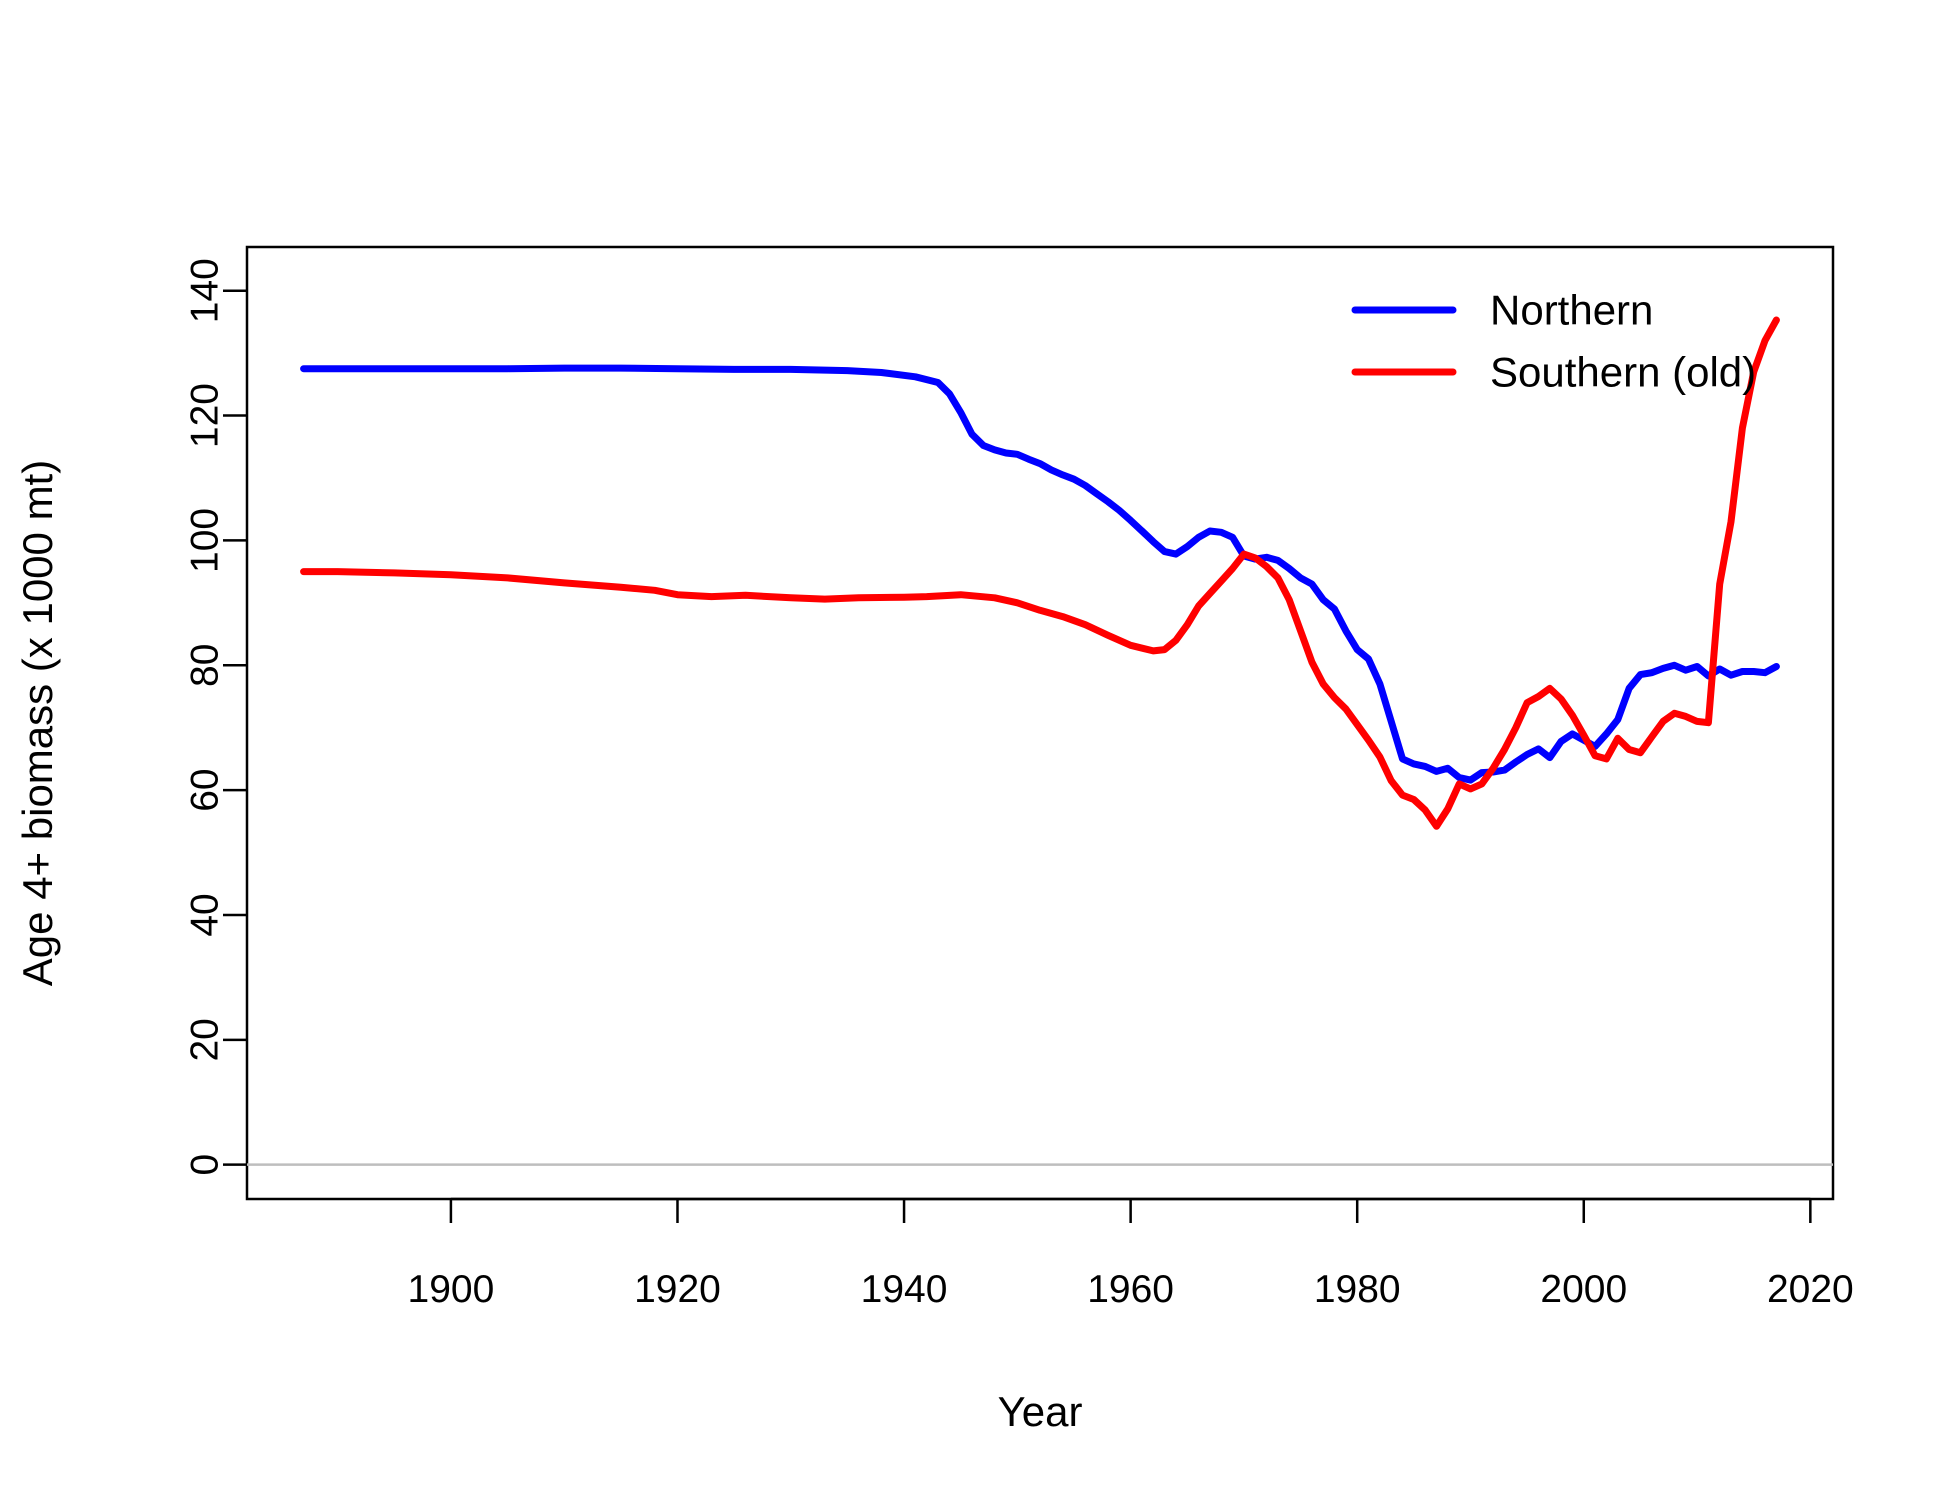 The image size is (1950, 1505). I want to click on legend: Northern Southern (old), so click(1553, 341).